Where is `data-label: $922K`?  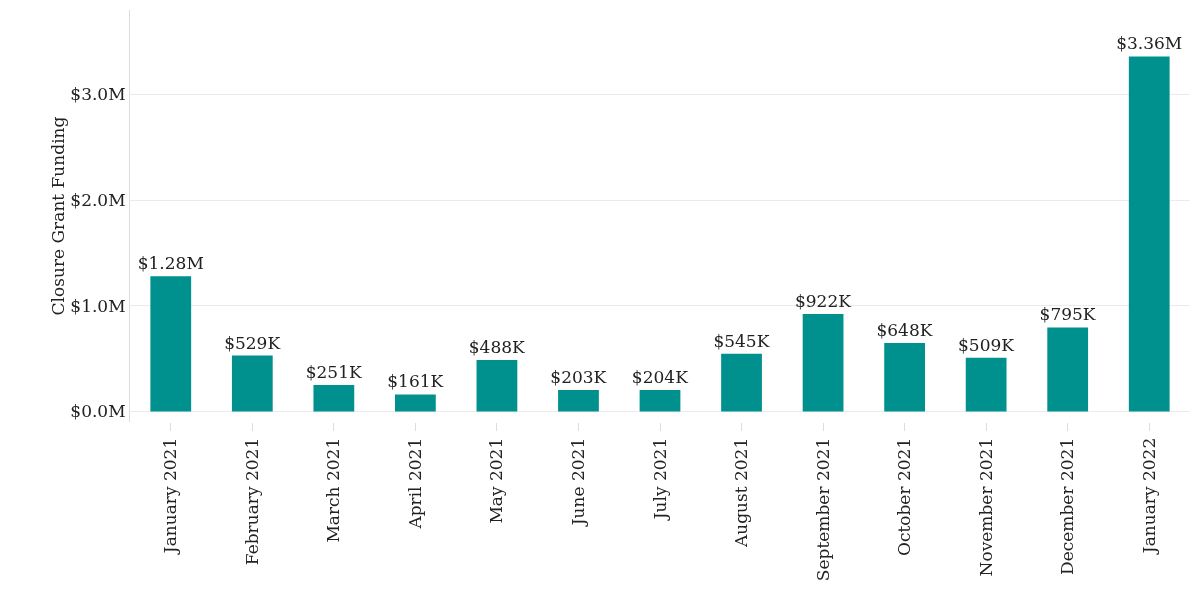 data-label: $922K is located at coordinates (823, 301).